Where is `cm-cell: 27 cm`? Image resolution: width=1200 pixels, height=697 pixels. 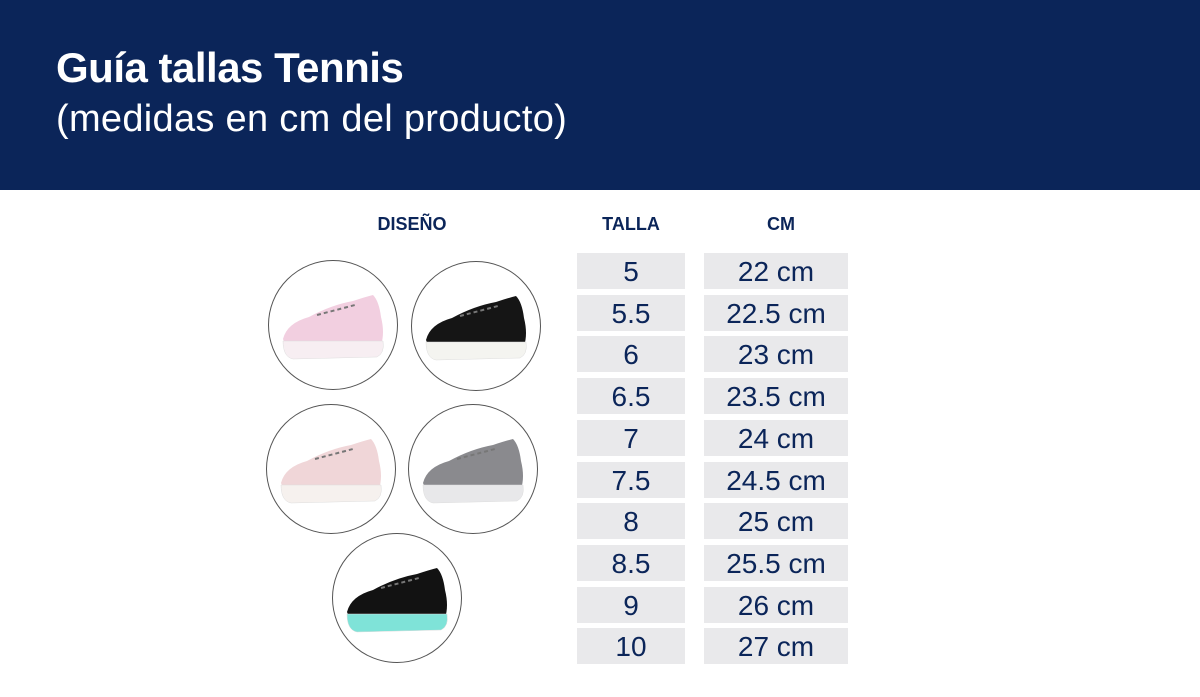 cm-cell: 27 cm is located at coordinates (776, 646).